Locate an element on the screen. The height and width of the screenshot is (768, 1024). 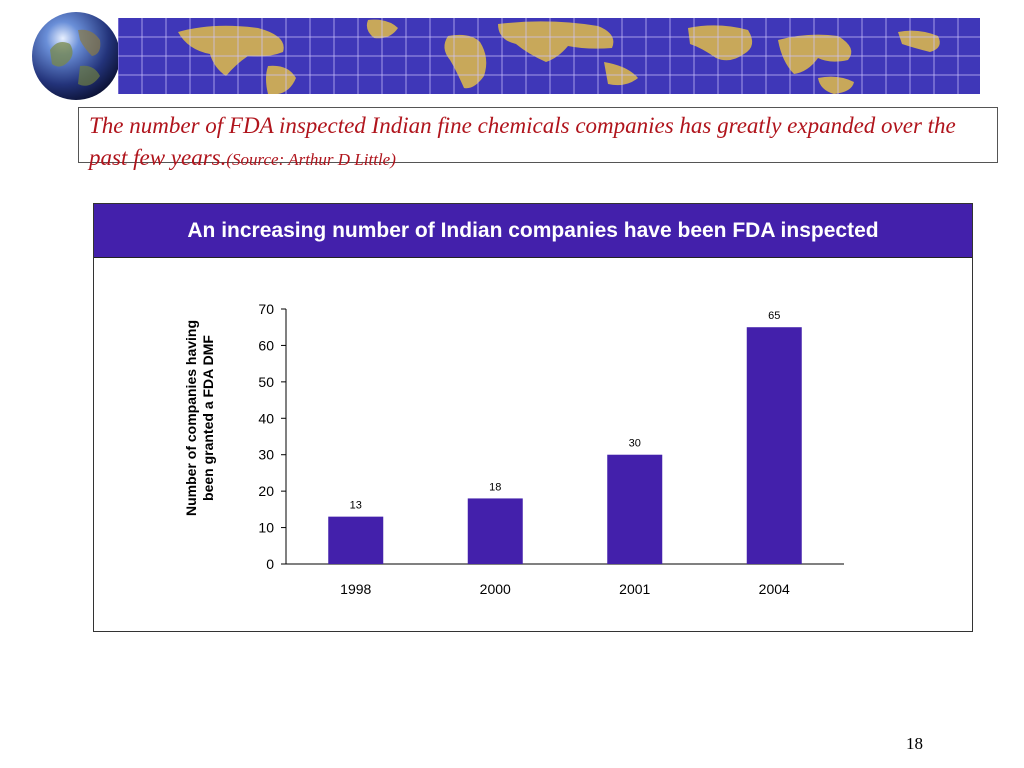
y-axis-label-line-2: been granted a FDA DMF is located at coordinates (208, 418).